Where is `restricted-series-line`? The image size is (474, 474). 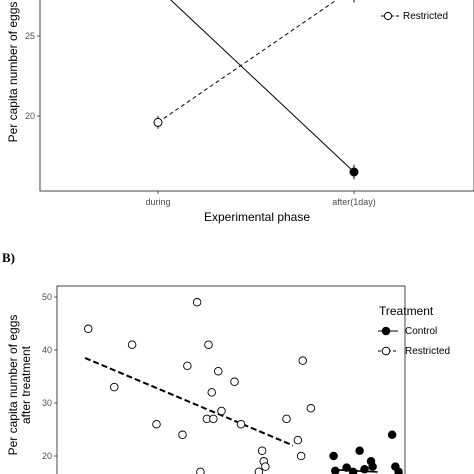 restricted-series-line is located at coordinates (247, 61).